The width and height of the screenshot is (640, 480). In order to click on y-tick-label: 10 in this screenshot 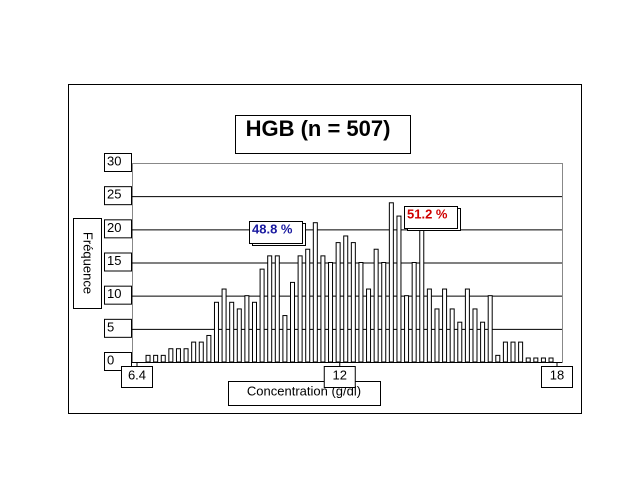, I will do `click(114, 293)`.